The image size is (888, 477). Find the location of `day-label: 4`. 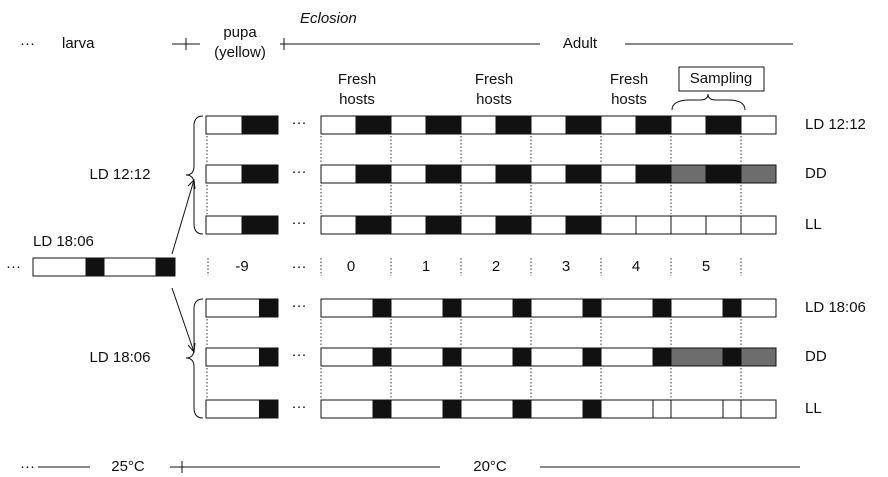

day-label: 4 is located at coordinates (636, 266).